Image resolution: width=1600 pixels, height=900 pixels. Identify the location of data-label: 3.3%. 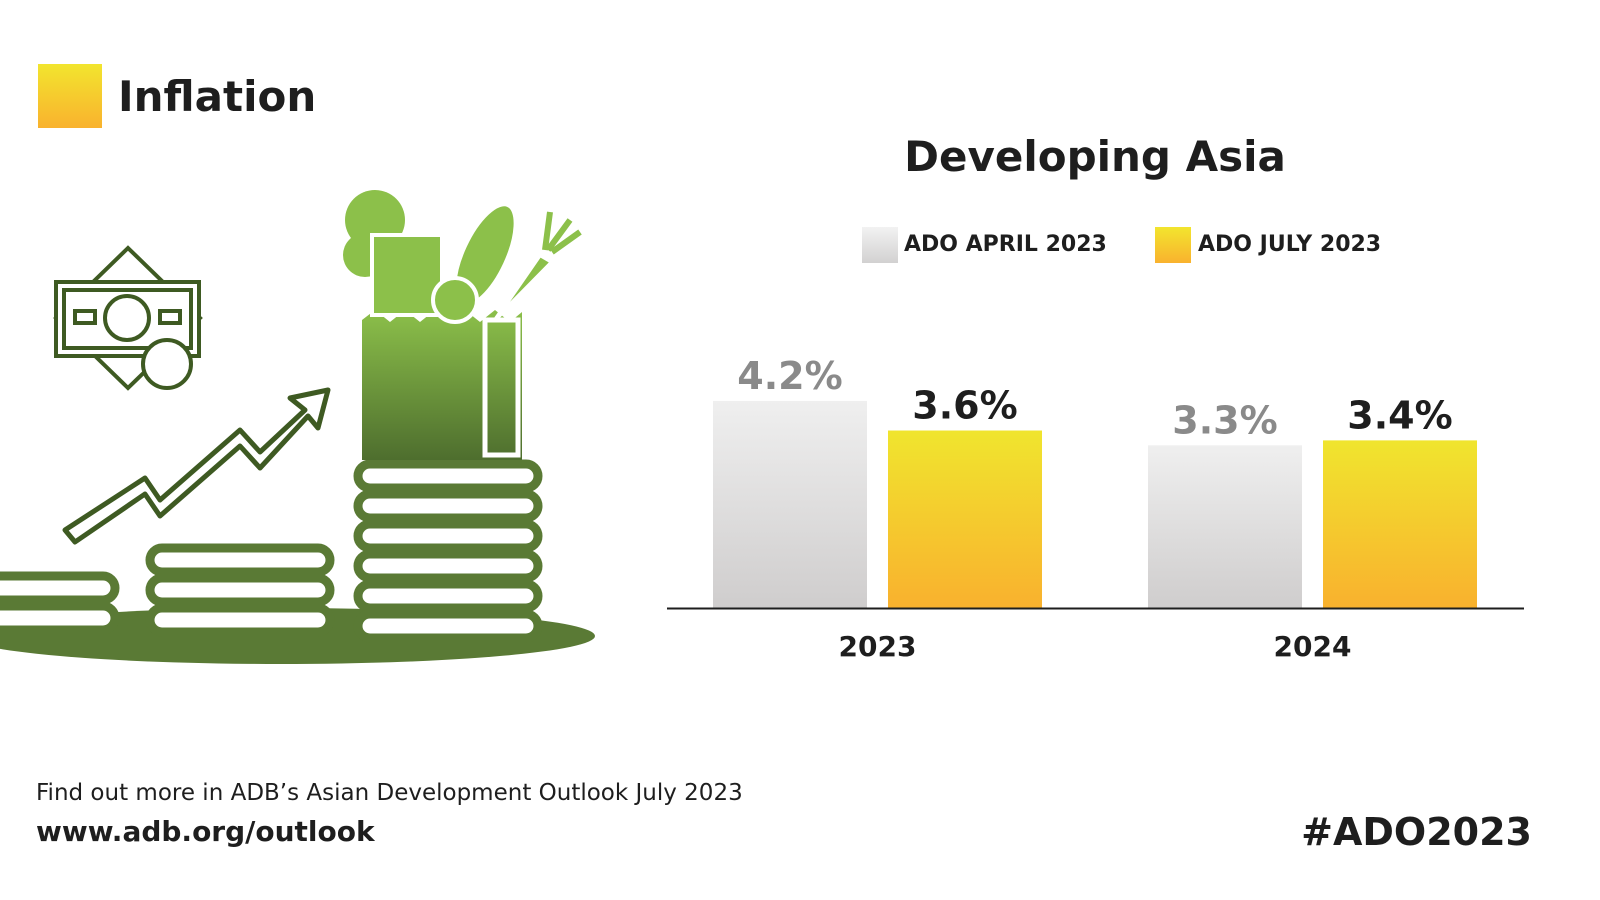
(1224, 420).